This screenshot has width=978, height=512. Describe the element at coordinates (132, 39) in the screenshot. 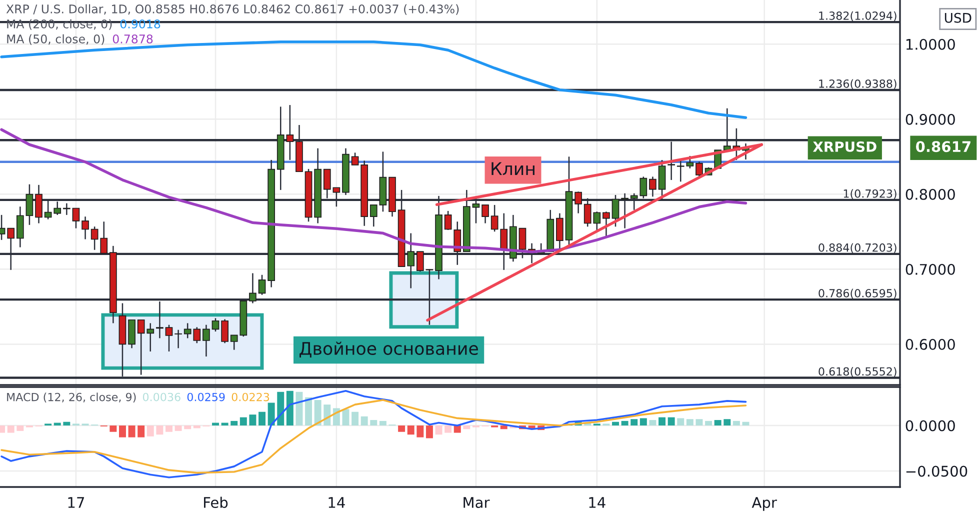

I see `annotation: 0.7878` at that location.